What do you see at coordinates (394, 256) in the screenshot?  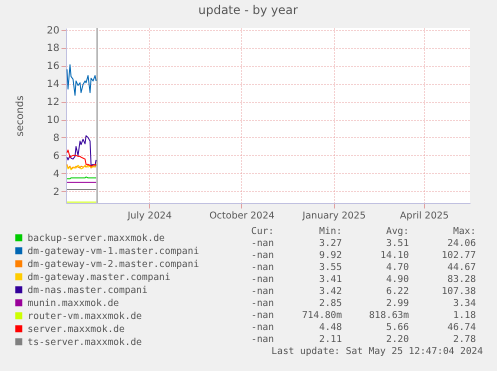 I see `text: 14.10` at bounding box center [394, 256].